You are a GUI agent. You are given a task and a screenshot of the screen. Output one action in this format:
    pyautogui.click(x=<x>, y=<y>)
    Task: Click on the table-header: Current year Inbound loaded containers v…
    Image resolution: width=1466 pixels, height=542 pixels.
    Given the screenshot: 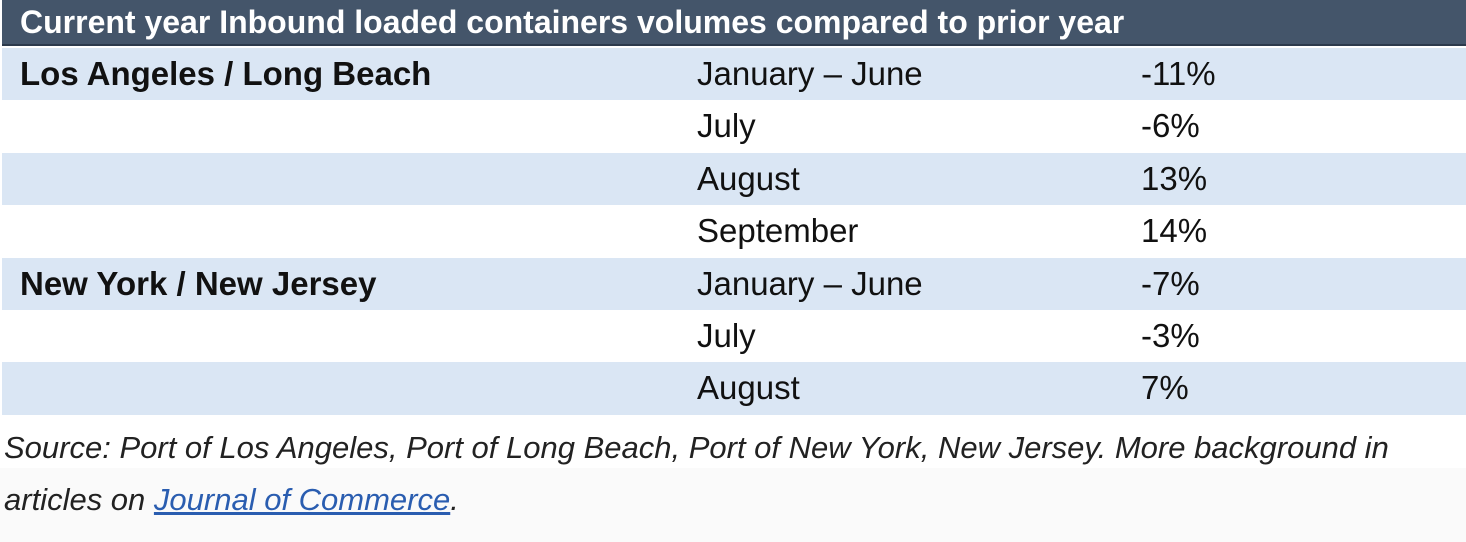 What is the action you would take?
    pyautogui.click(x=734, y=23)
    